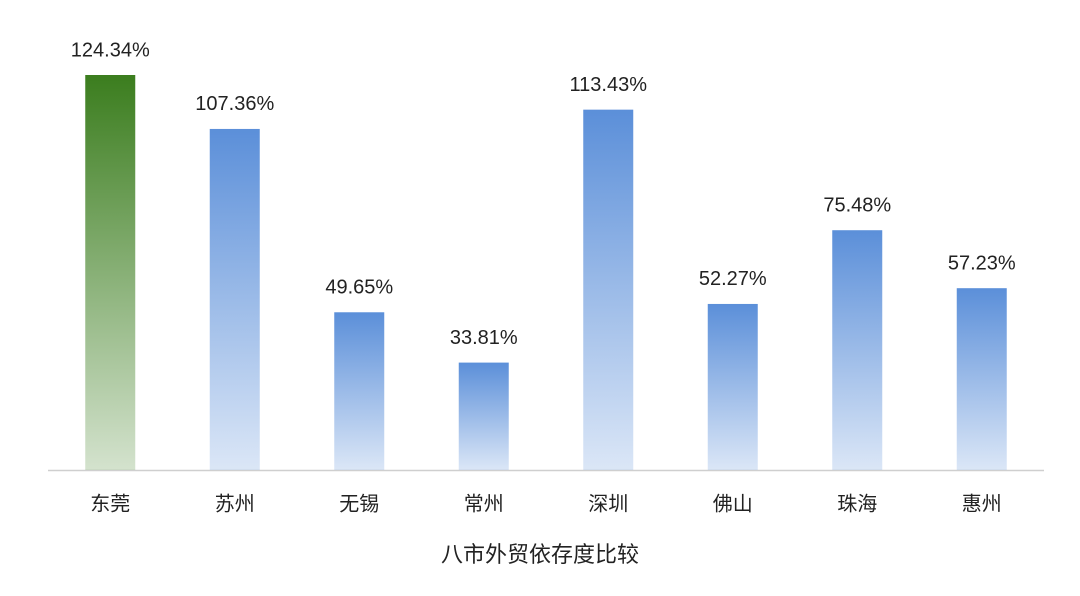  I want to click on x-tick-label: 苏州, so click(235, 503).